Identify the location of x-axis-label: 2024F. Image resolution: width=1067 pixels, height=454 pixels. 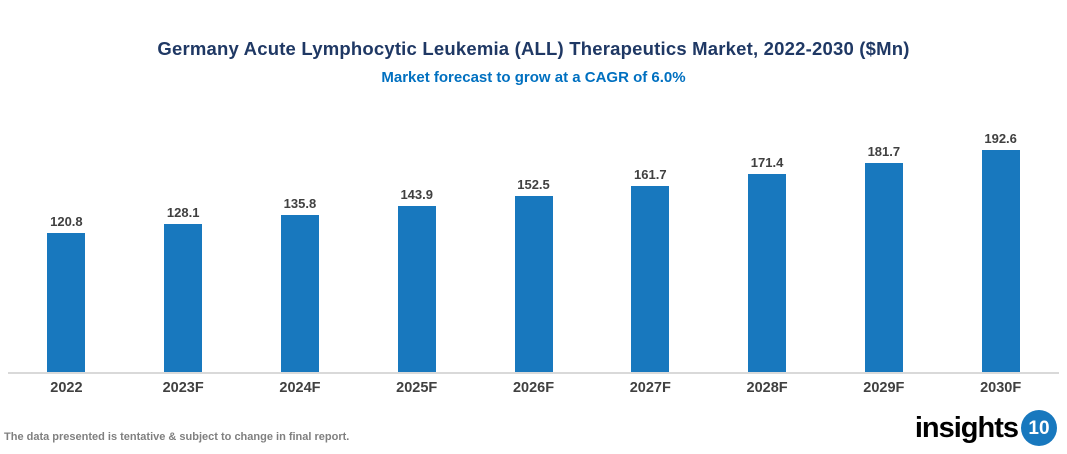
(300, 388).